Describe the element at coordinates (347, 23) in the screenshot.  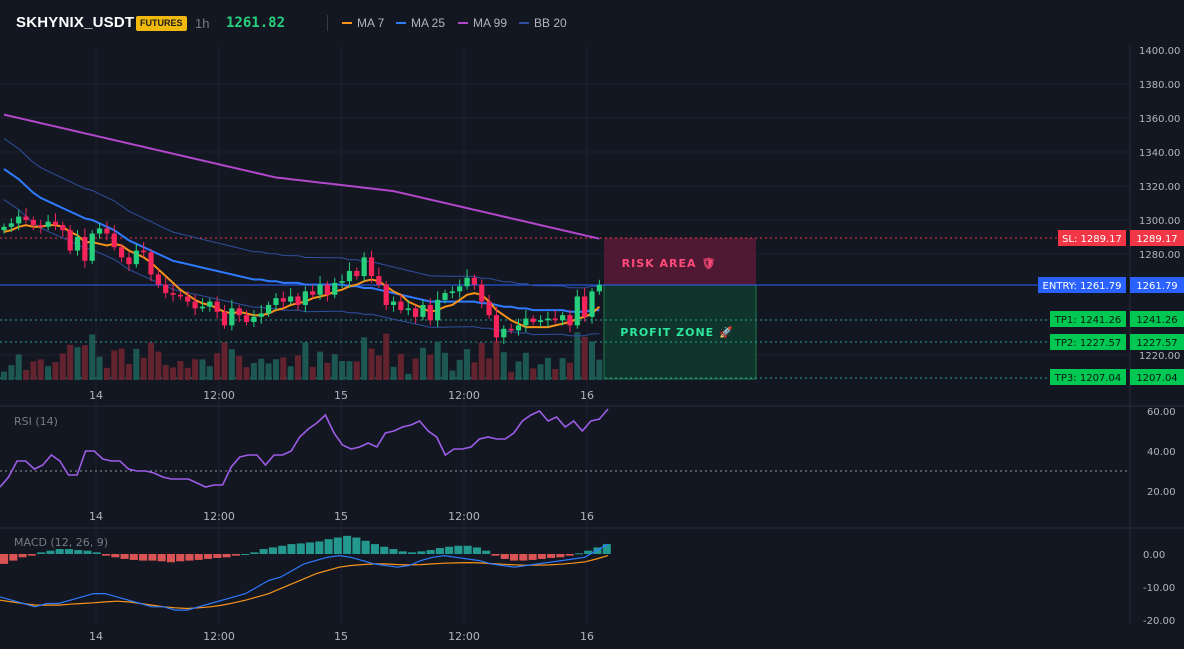
I see `ma7-swatch` at that location.